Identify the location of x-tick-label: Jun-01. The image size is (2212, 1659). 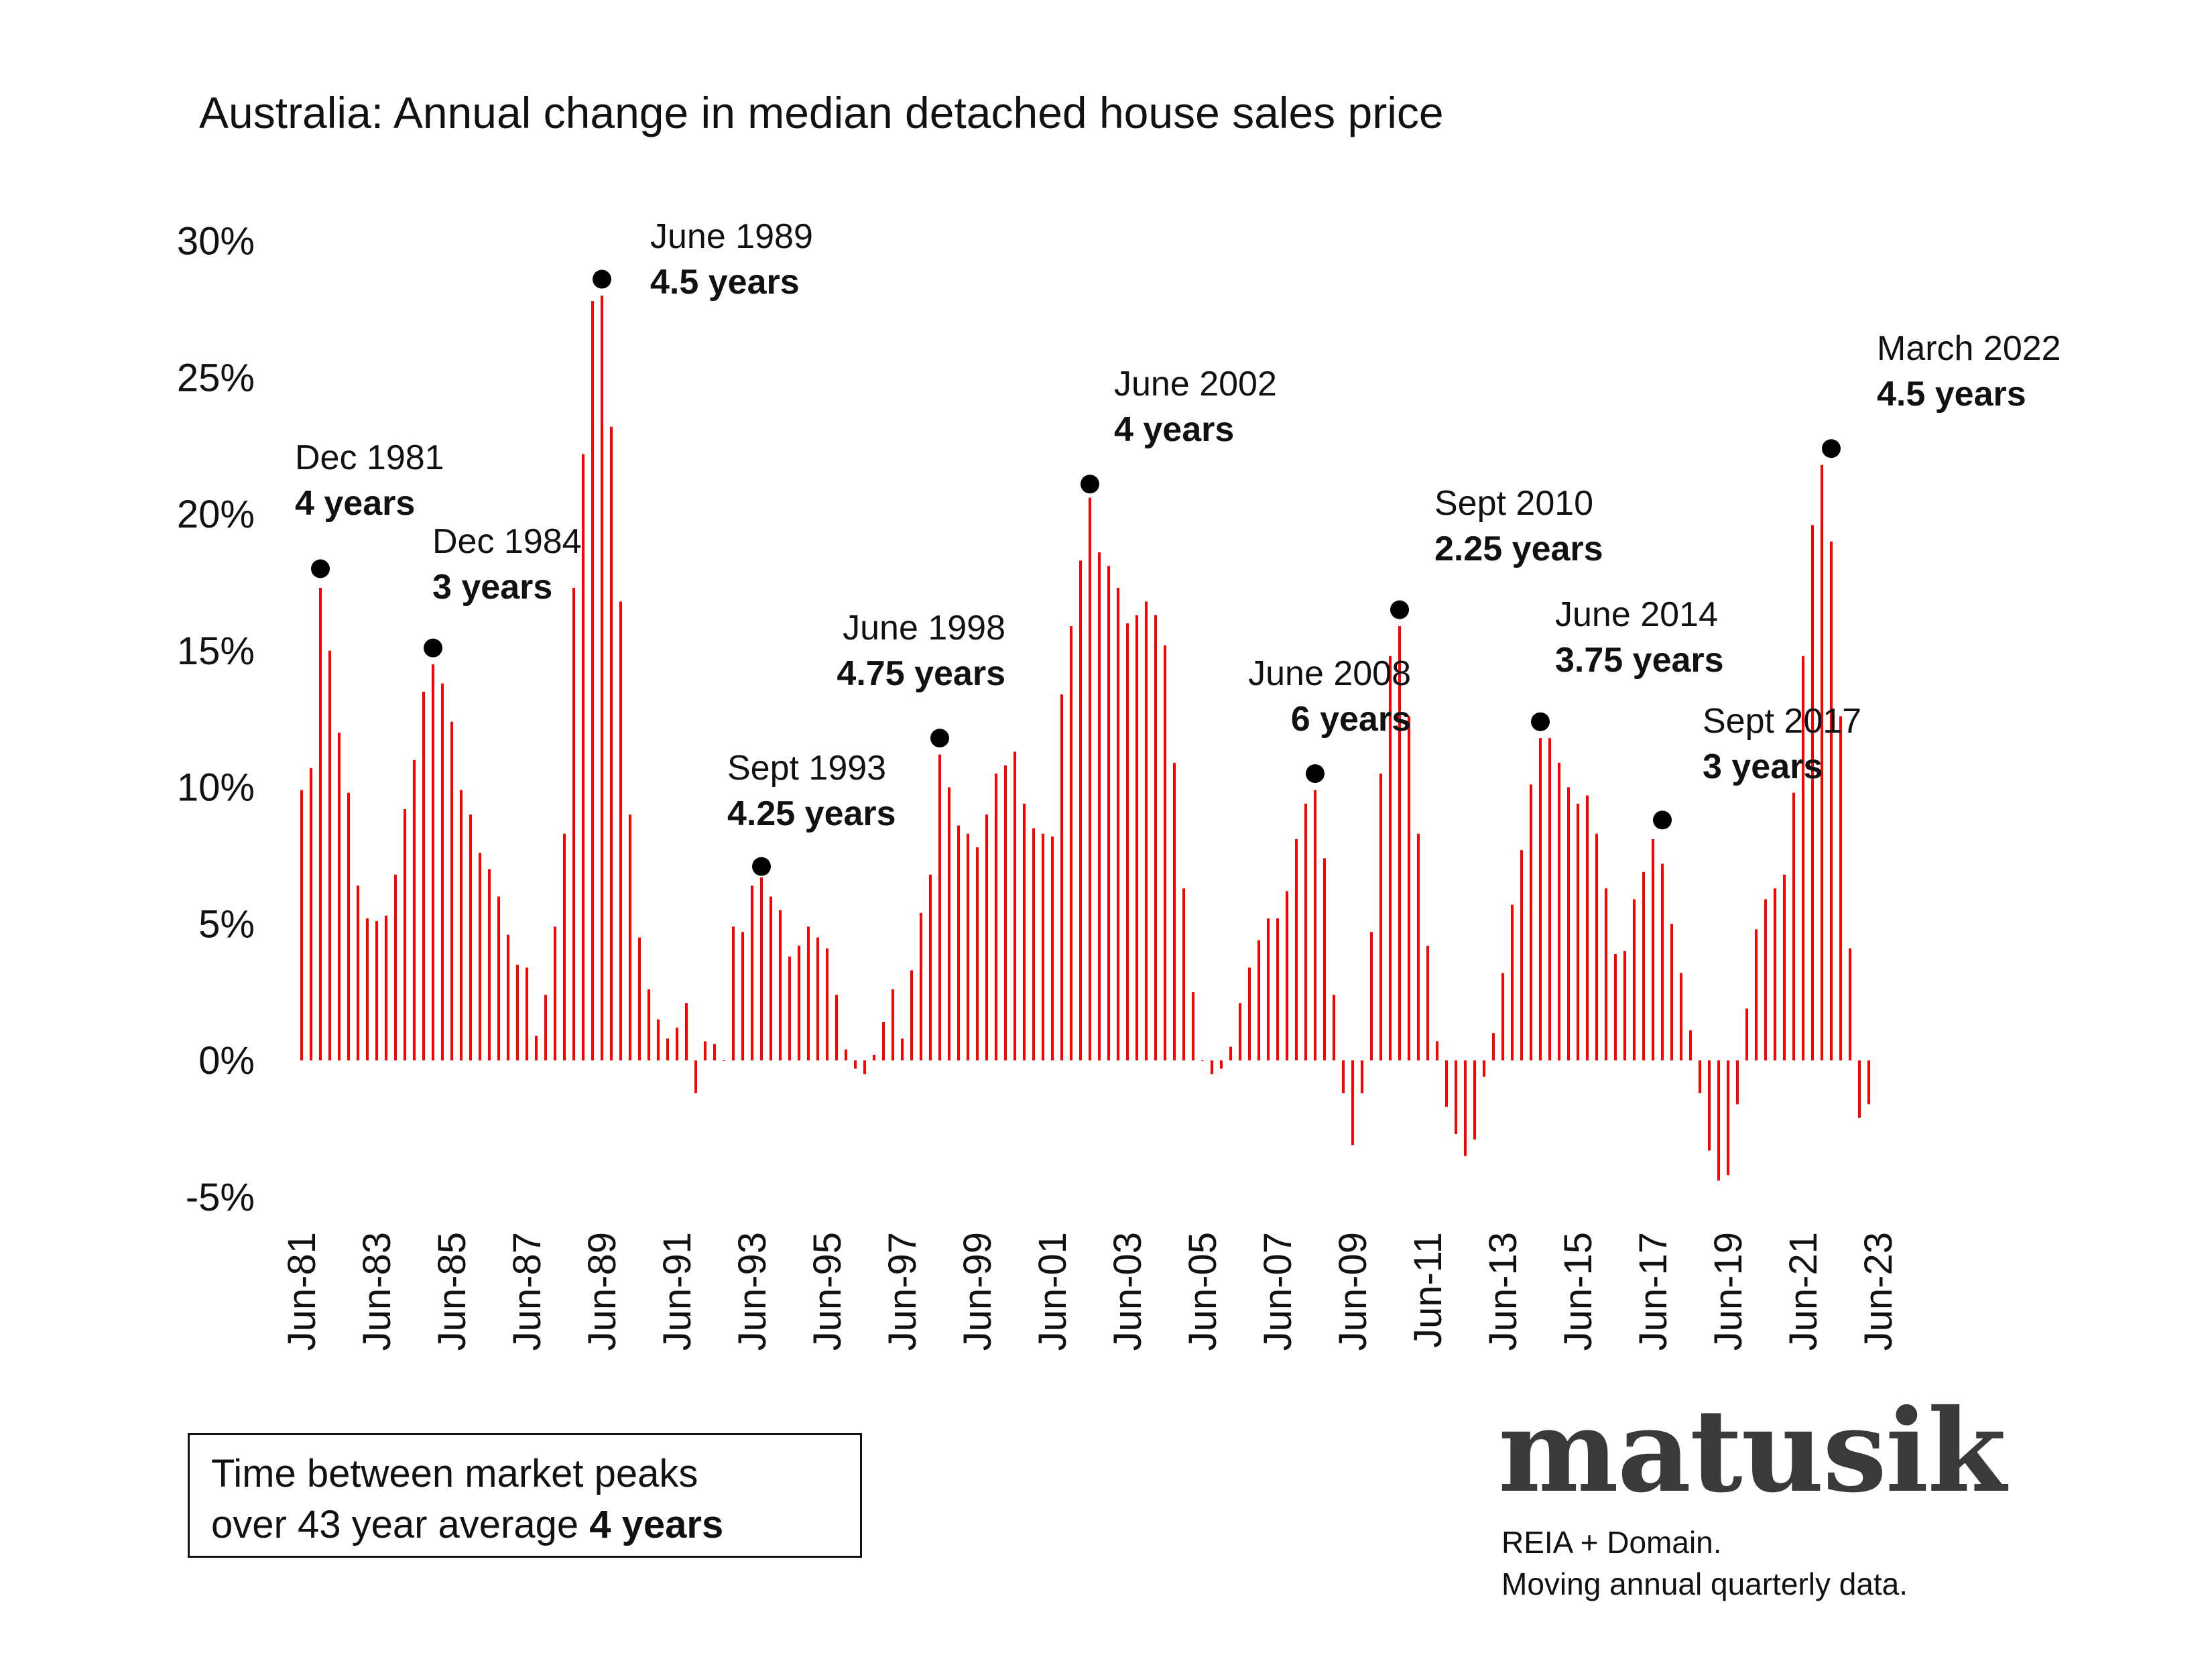
(1052, 1291).